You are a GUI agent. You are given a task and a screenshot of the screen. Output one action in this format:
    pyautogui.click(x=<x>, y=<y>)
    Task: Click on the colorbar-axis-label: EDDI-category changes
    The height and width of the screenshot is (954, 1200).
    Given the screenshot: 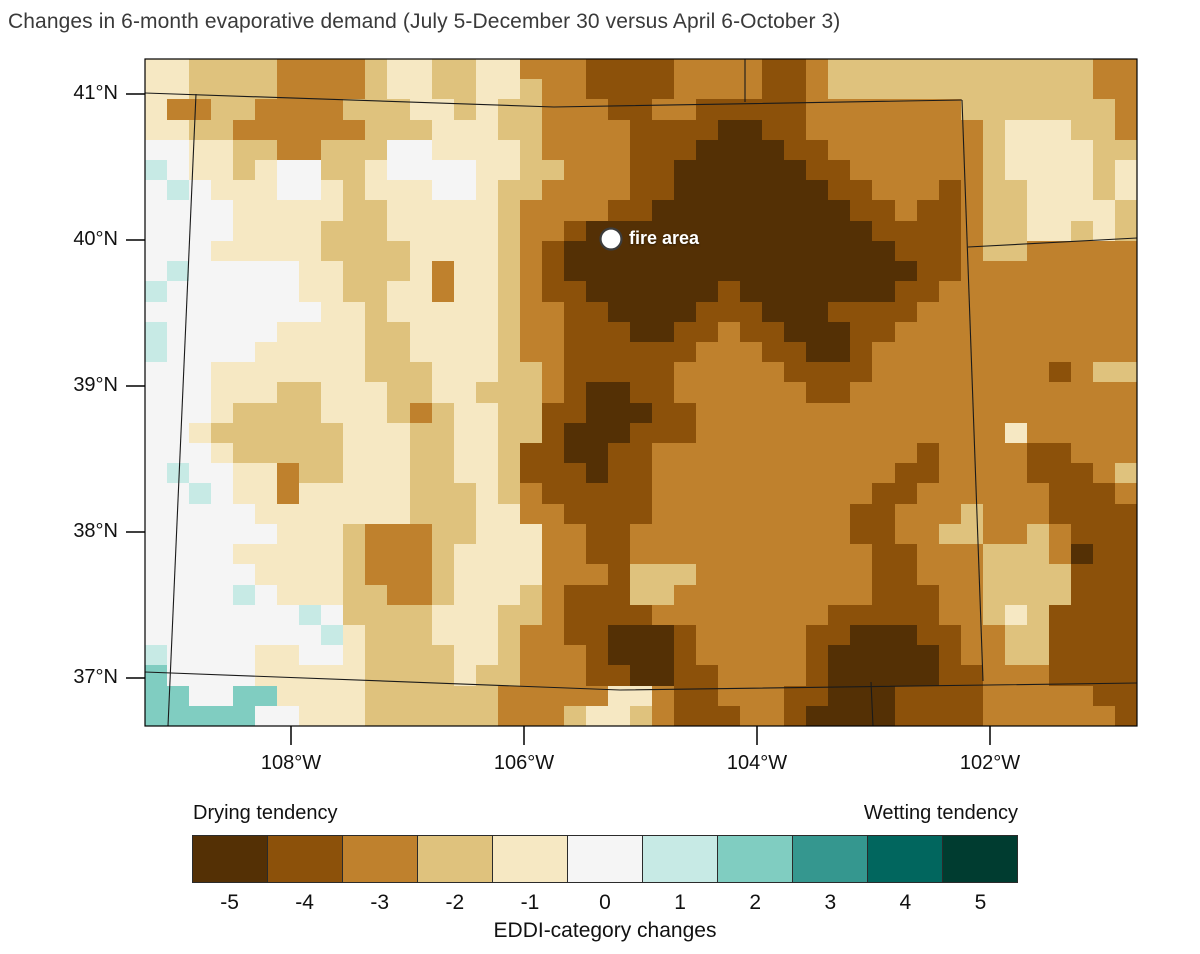 What is the action you would take?
    pyautogui.click(x=605, y=930)
    